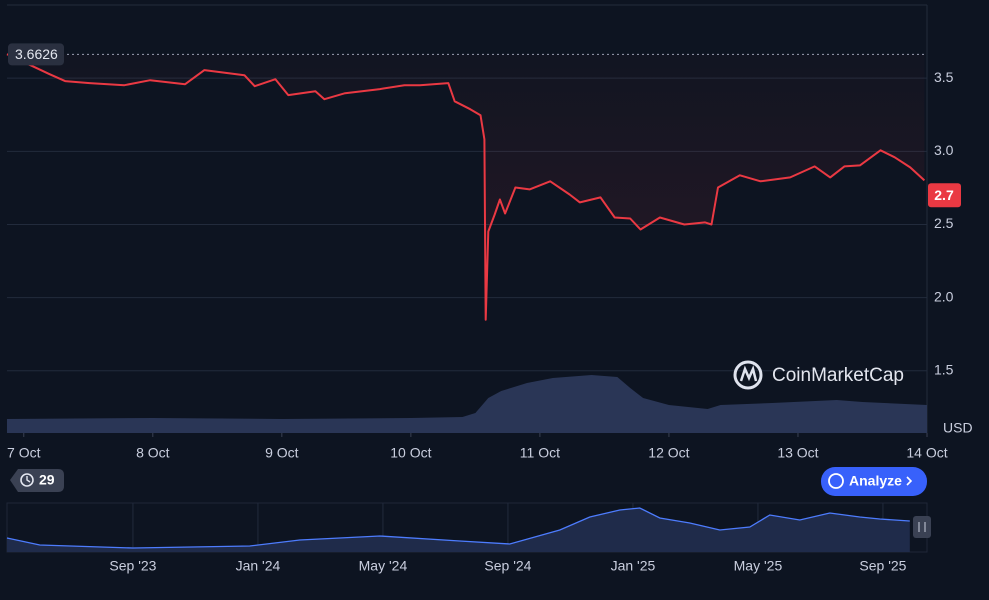  I want to click on reference-label-box, so click(36, 54).